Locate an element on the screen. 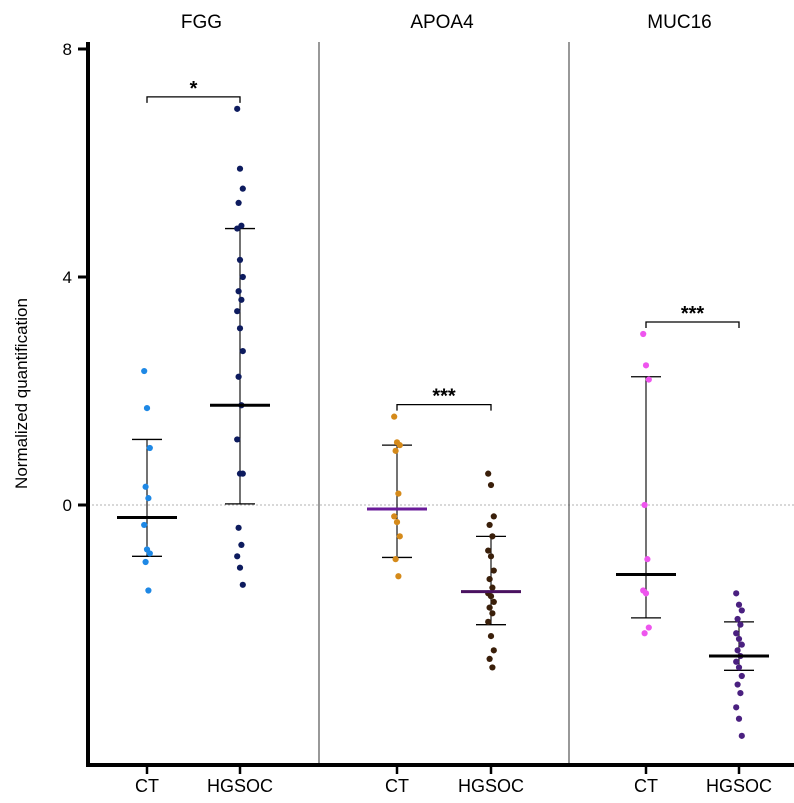 This screenshot has height=803, width=794. significance-label-apoa4: *** is located at coordinates (444, 397).